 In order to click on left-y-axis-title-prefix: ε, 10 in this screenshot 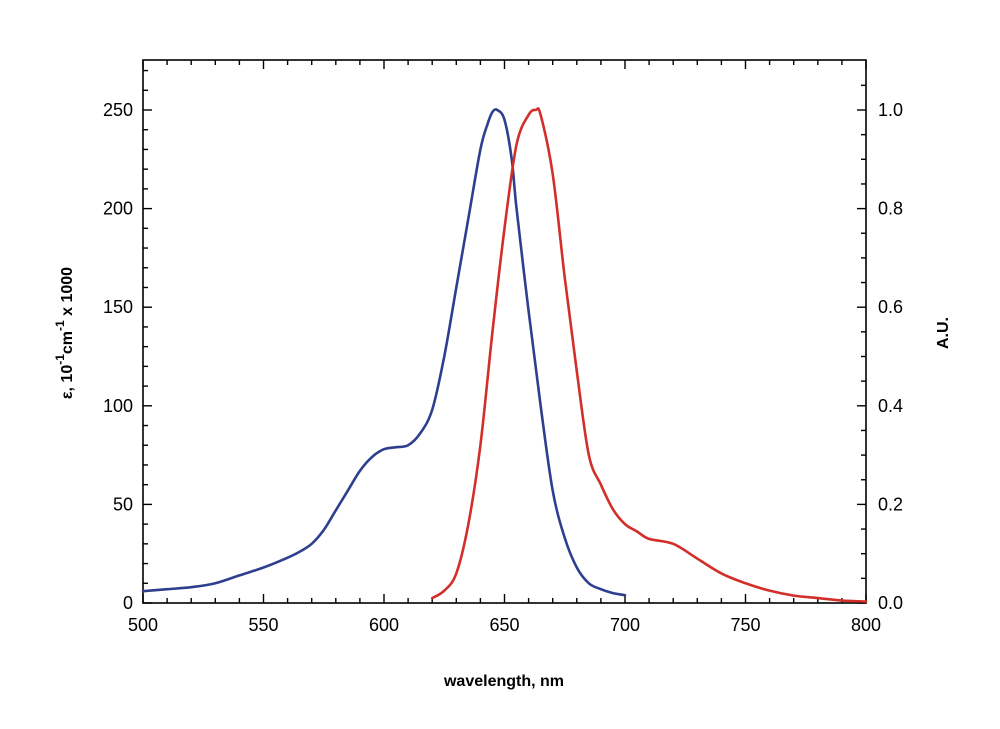, I will do `click(67, 382)`.